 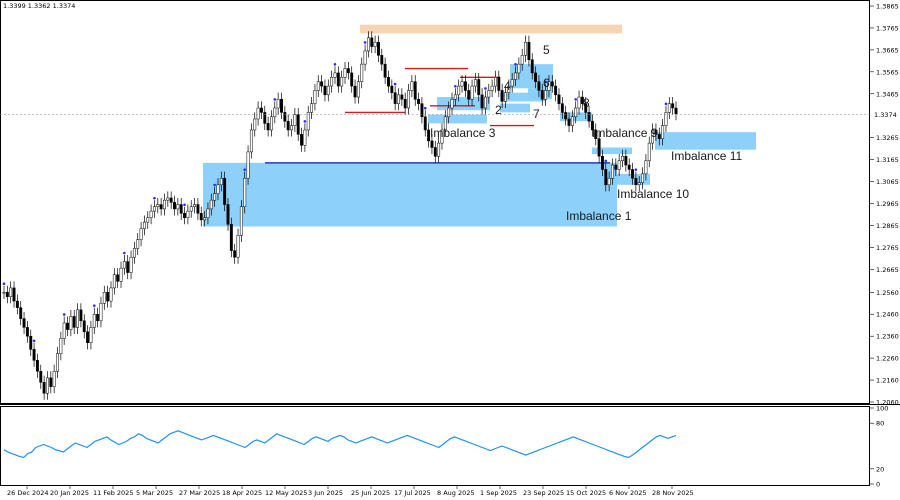 I want to click on zone-label: 4, so click(x=507, y=86).